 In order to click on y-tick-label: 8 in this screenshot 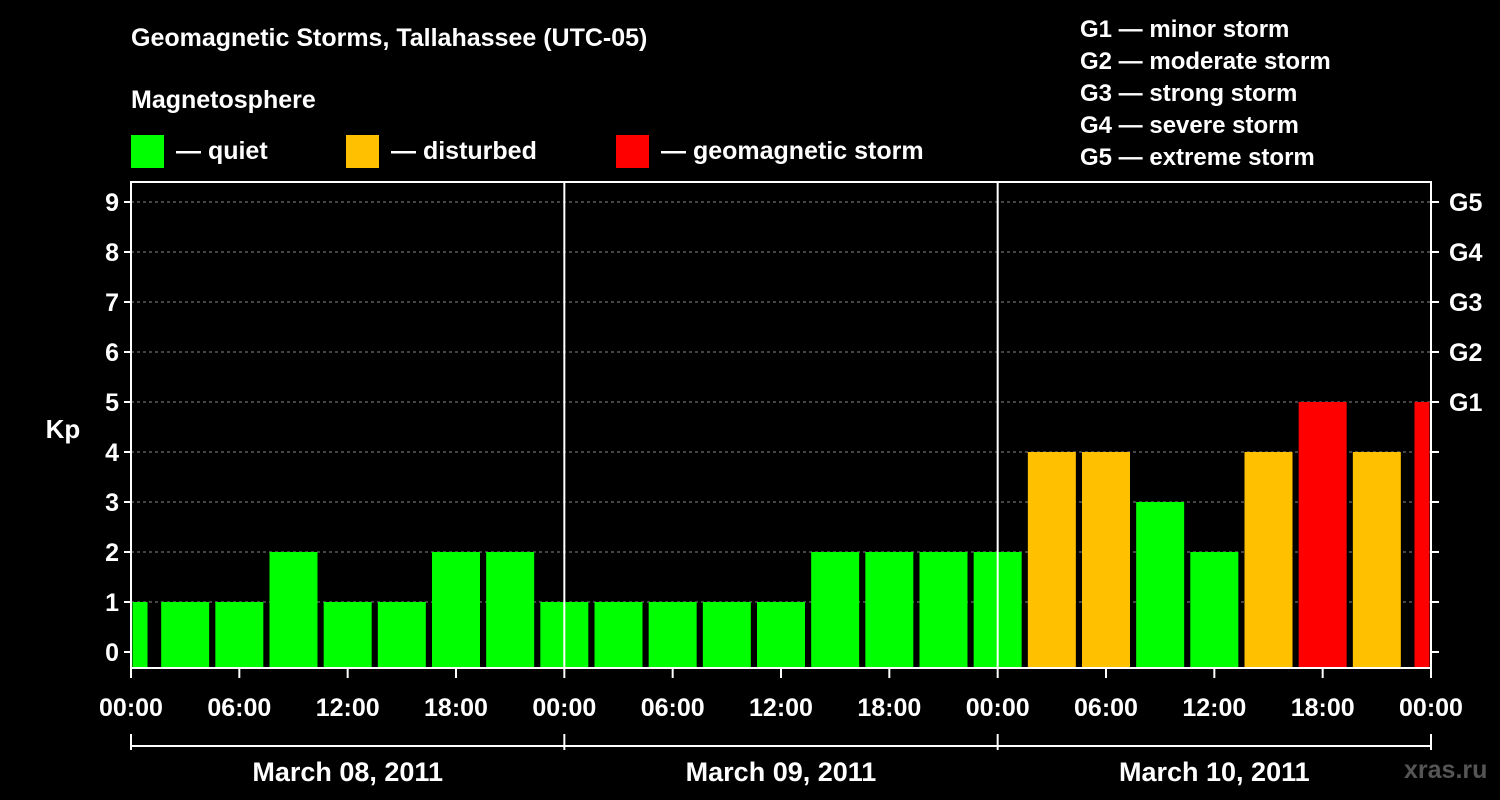, I will do `click(112, 253)`.